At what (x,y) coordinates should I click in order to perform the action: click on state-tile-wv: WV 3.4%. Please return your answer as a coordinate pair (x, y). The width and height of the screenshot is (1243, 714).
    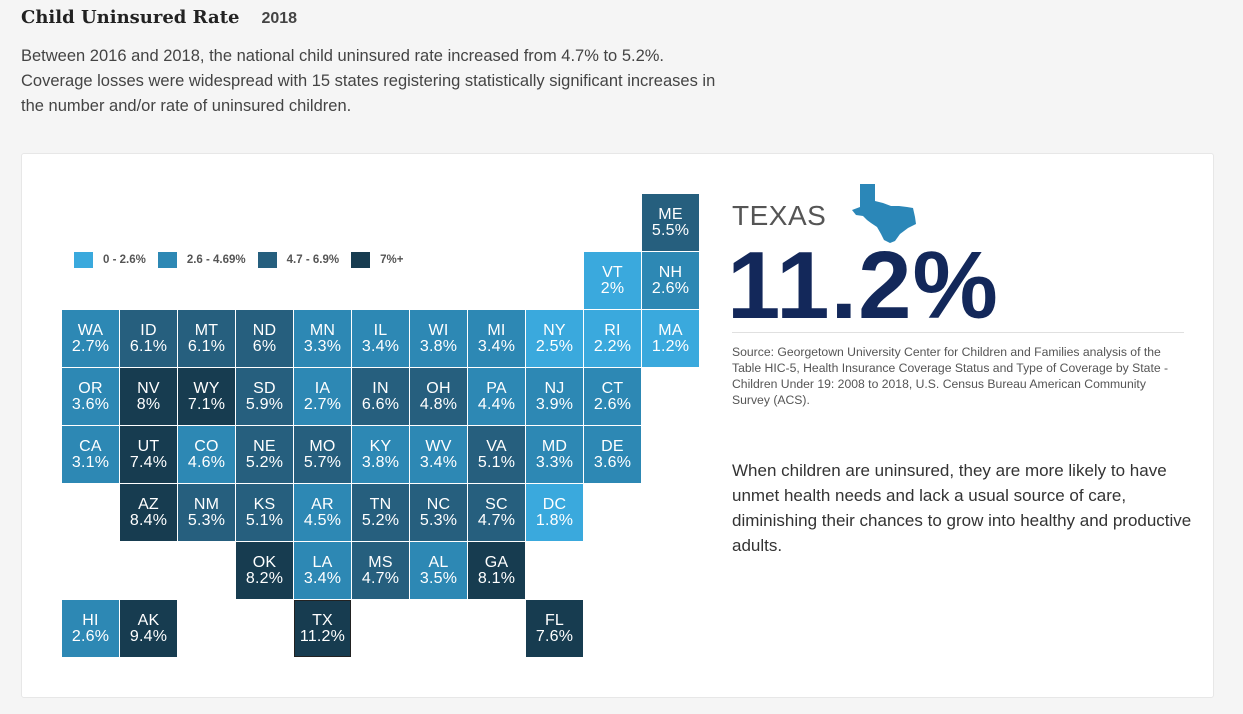
    Looking at the image, I should click on (438, 454).